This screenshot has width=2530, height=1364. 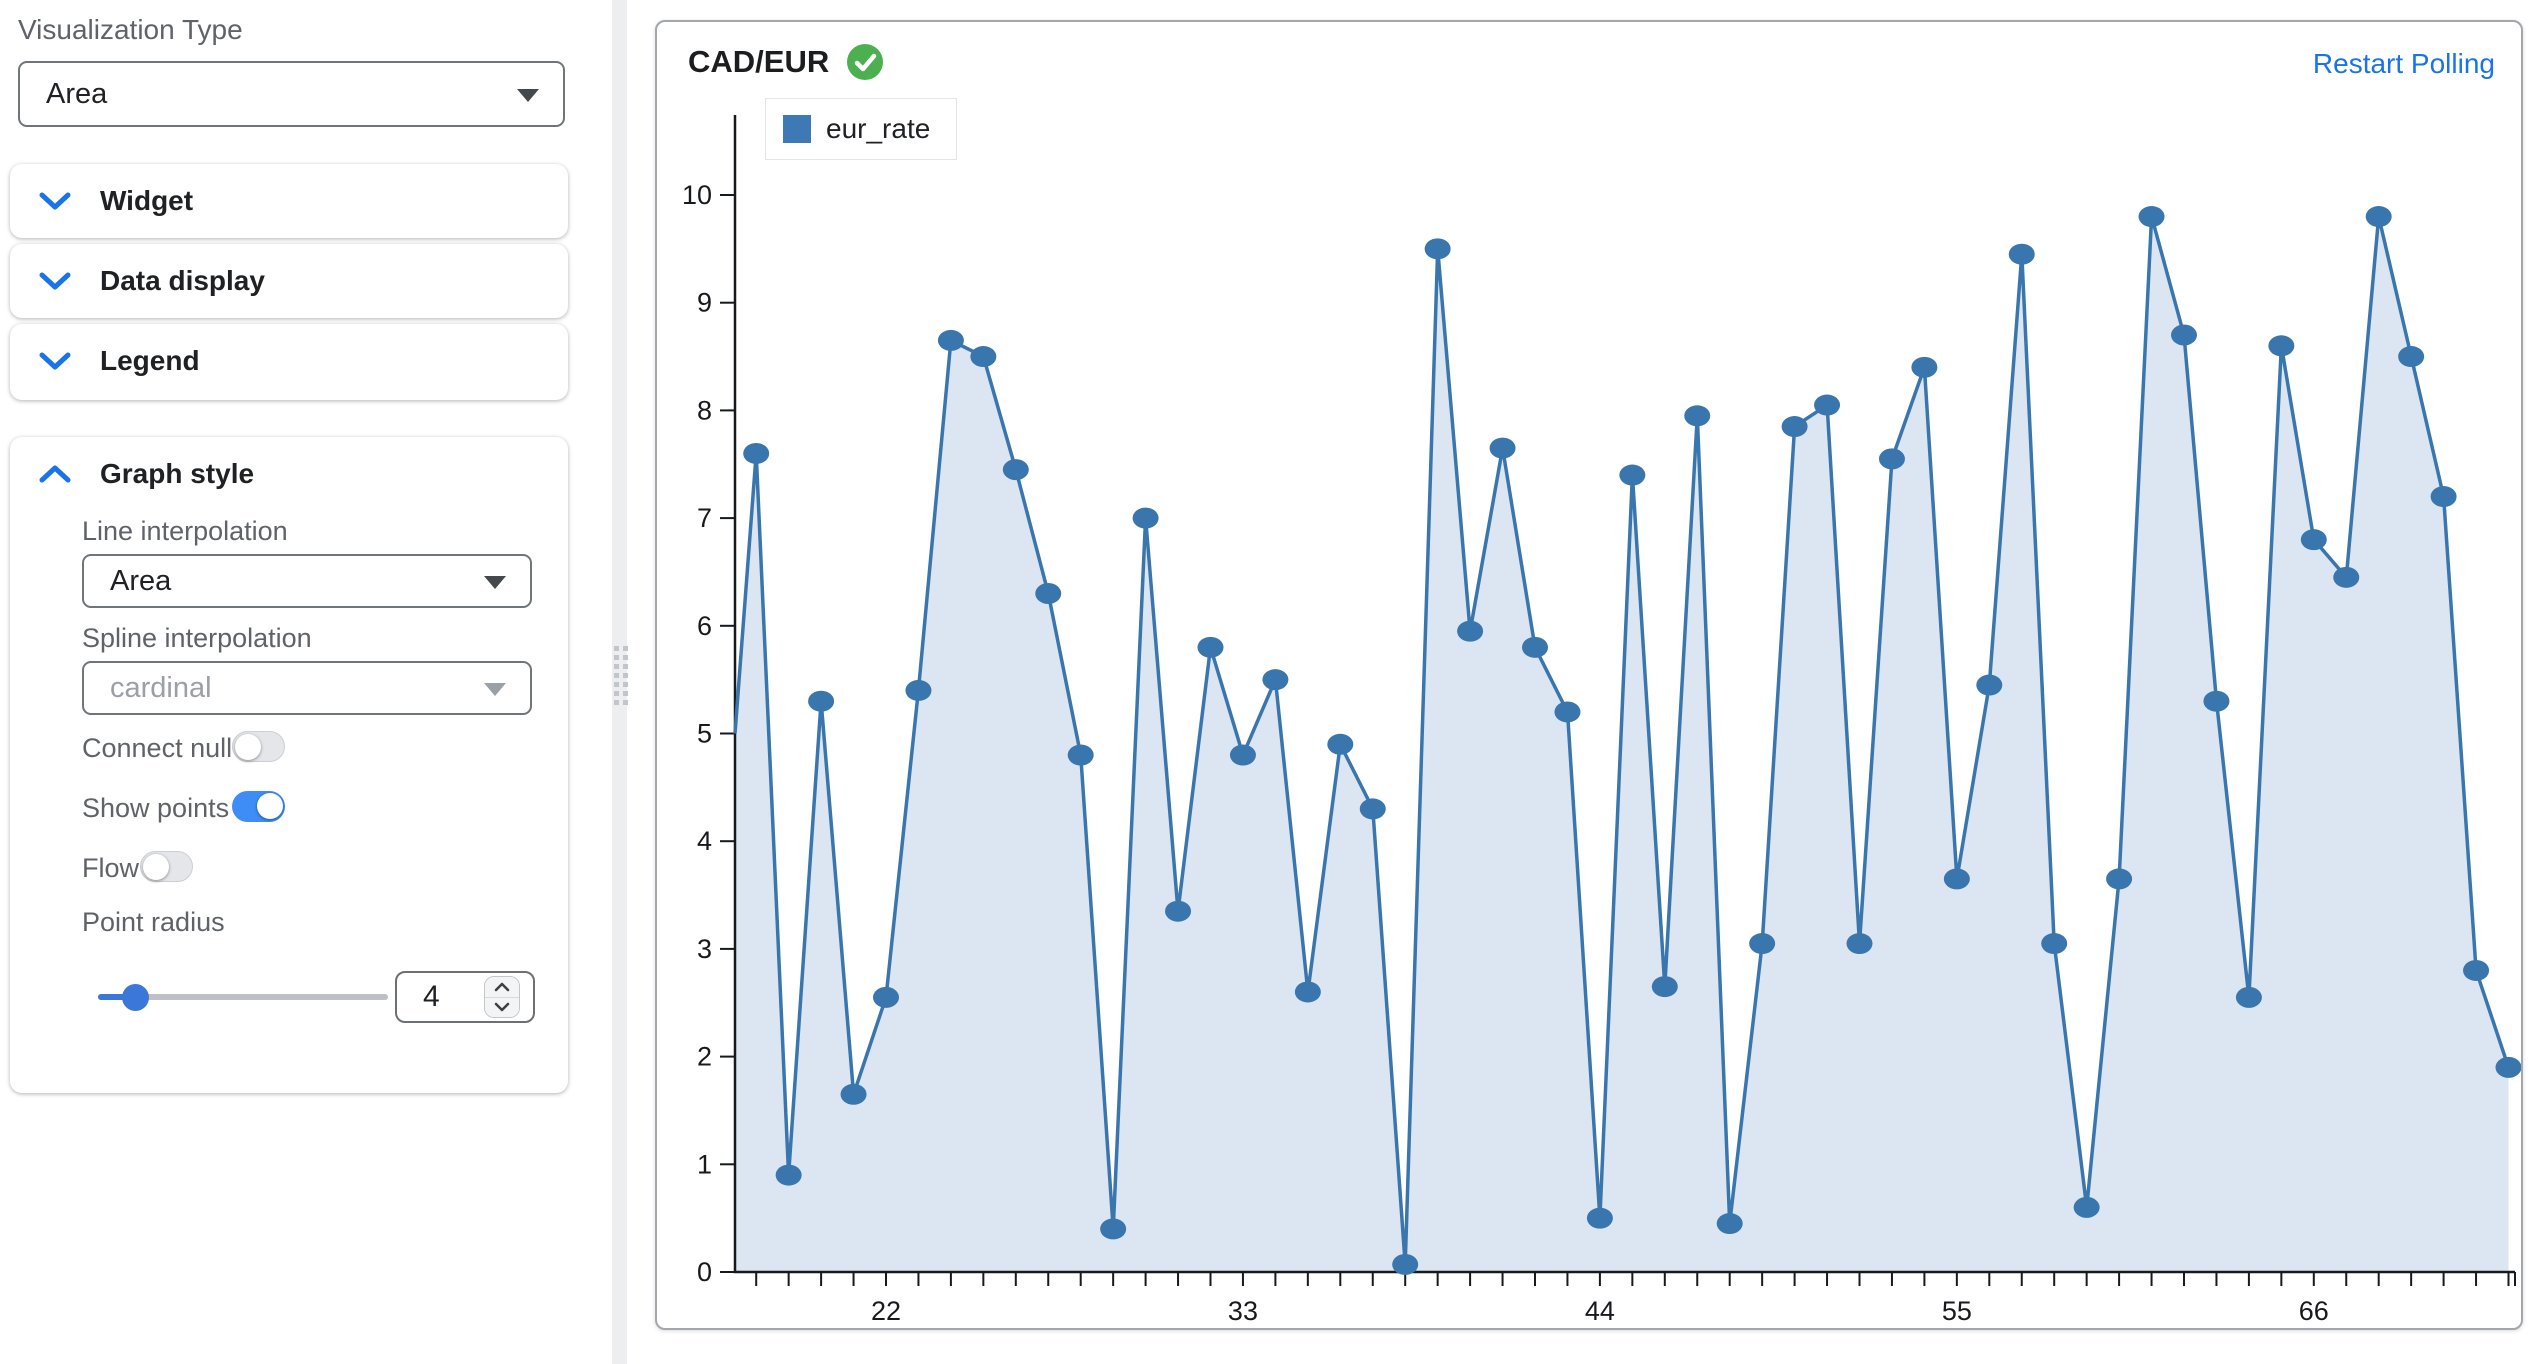 What do you see at coordinates (307, 581) in the screenshot?
I see `line-interpolation-select: Area` at bounding box center [307, 581].